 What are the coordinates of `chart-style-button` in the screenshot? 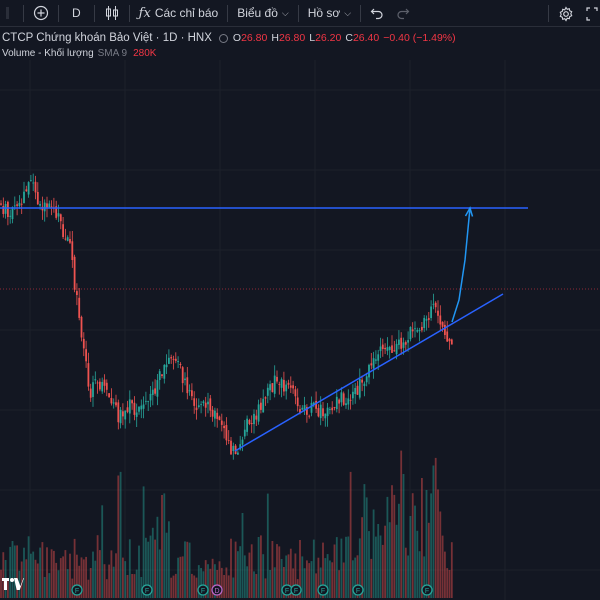 It's located at (112, 13).